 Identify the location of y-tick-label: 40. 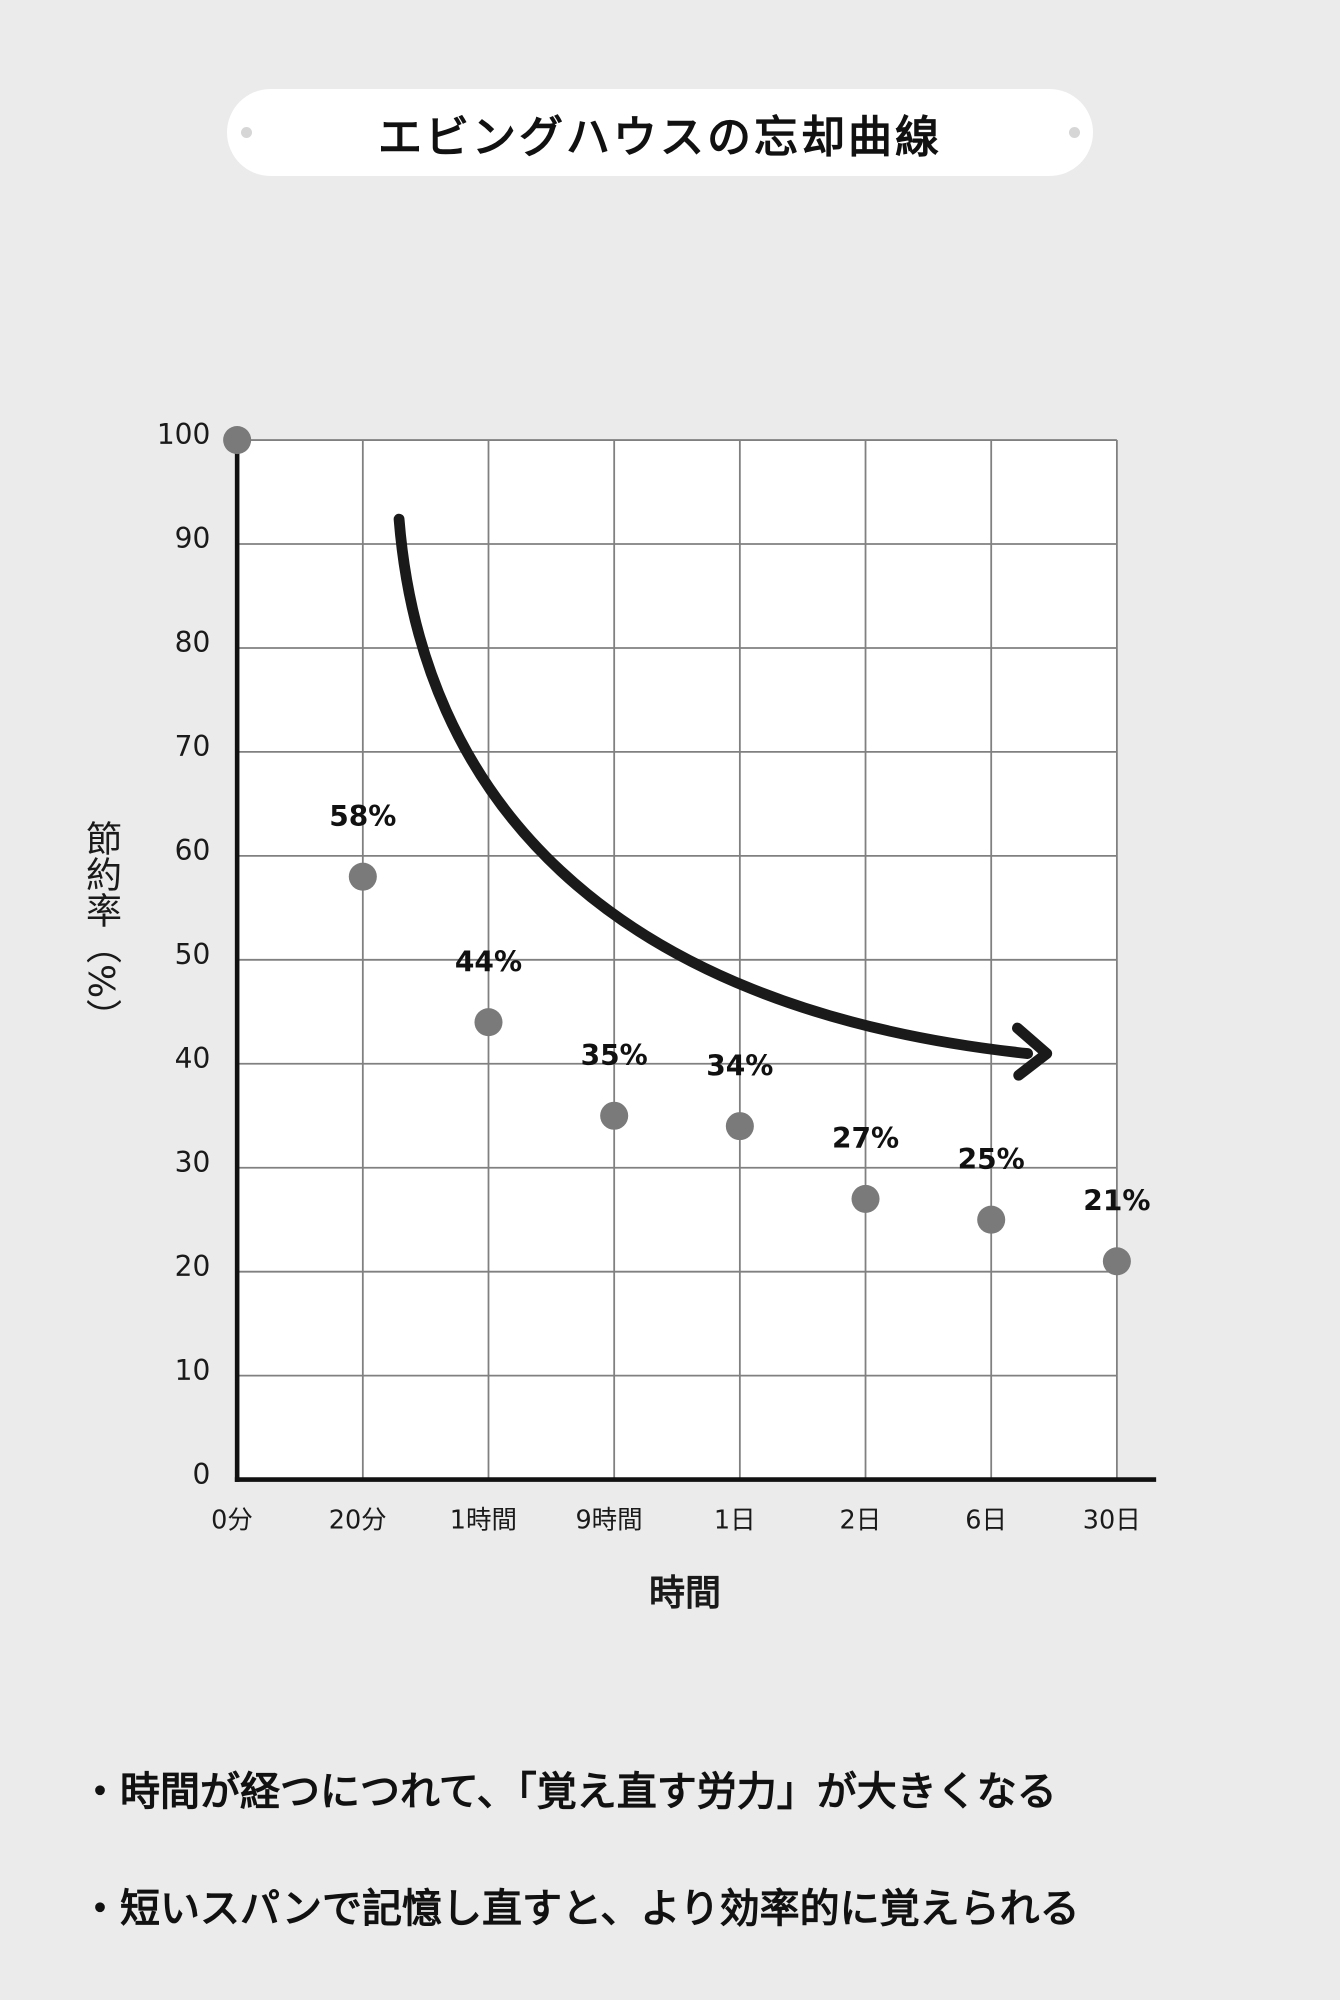
(193, 1058).